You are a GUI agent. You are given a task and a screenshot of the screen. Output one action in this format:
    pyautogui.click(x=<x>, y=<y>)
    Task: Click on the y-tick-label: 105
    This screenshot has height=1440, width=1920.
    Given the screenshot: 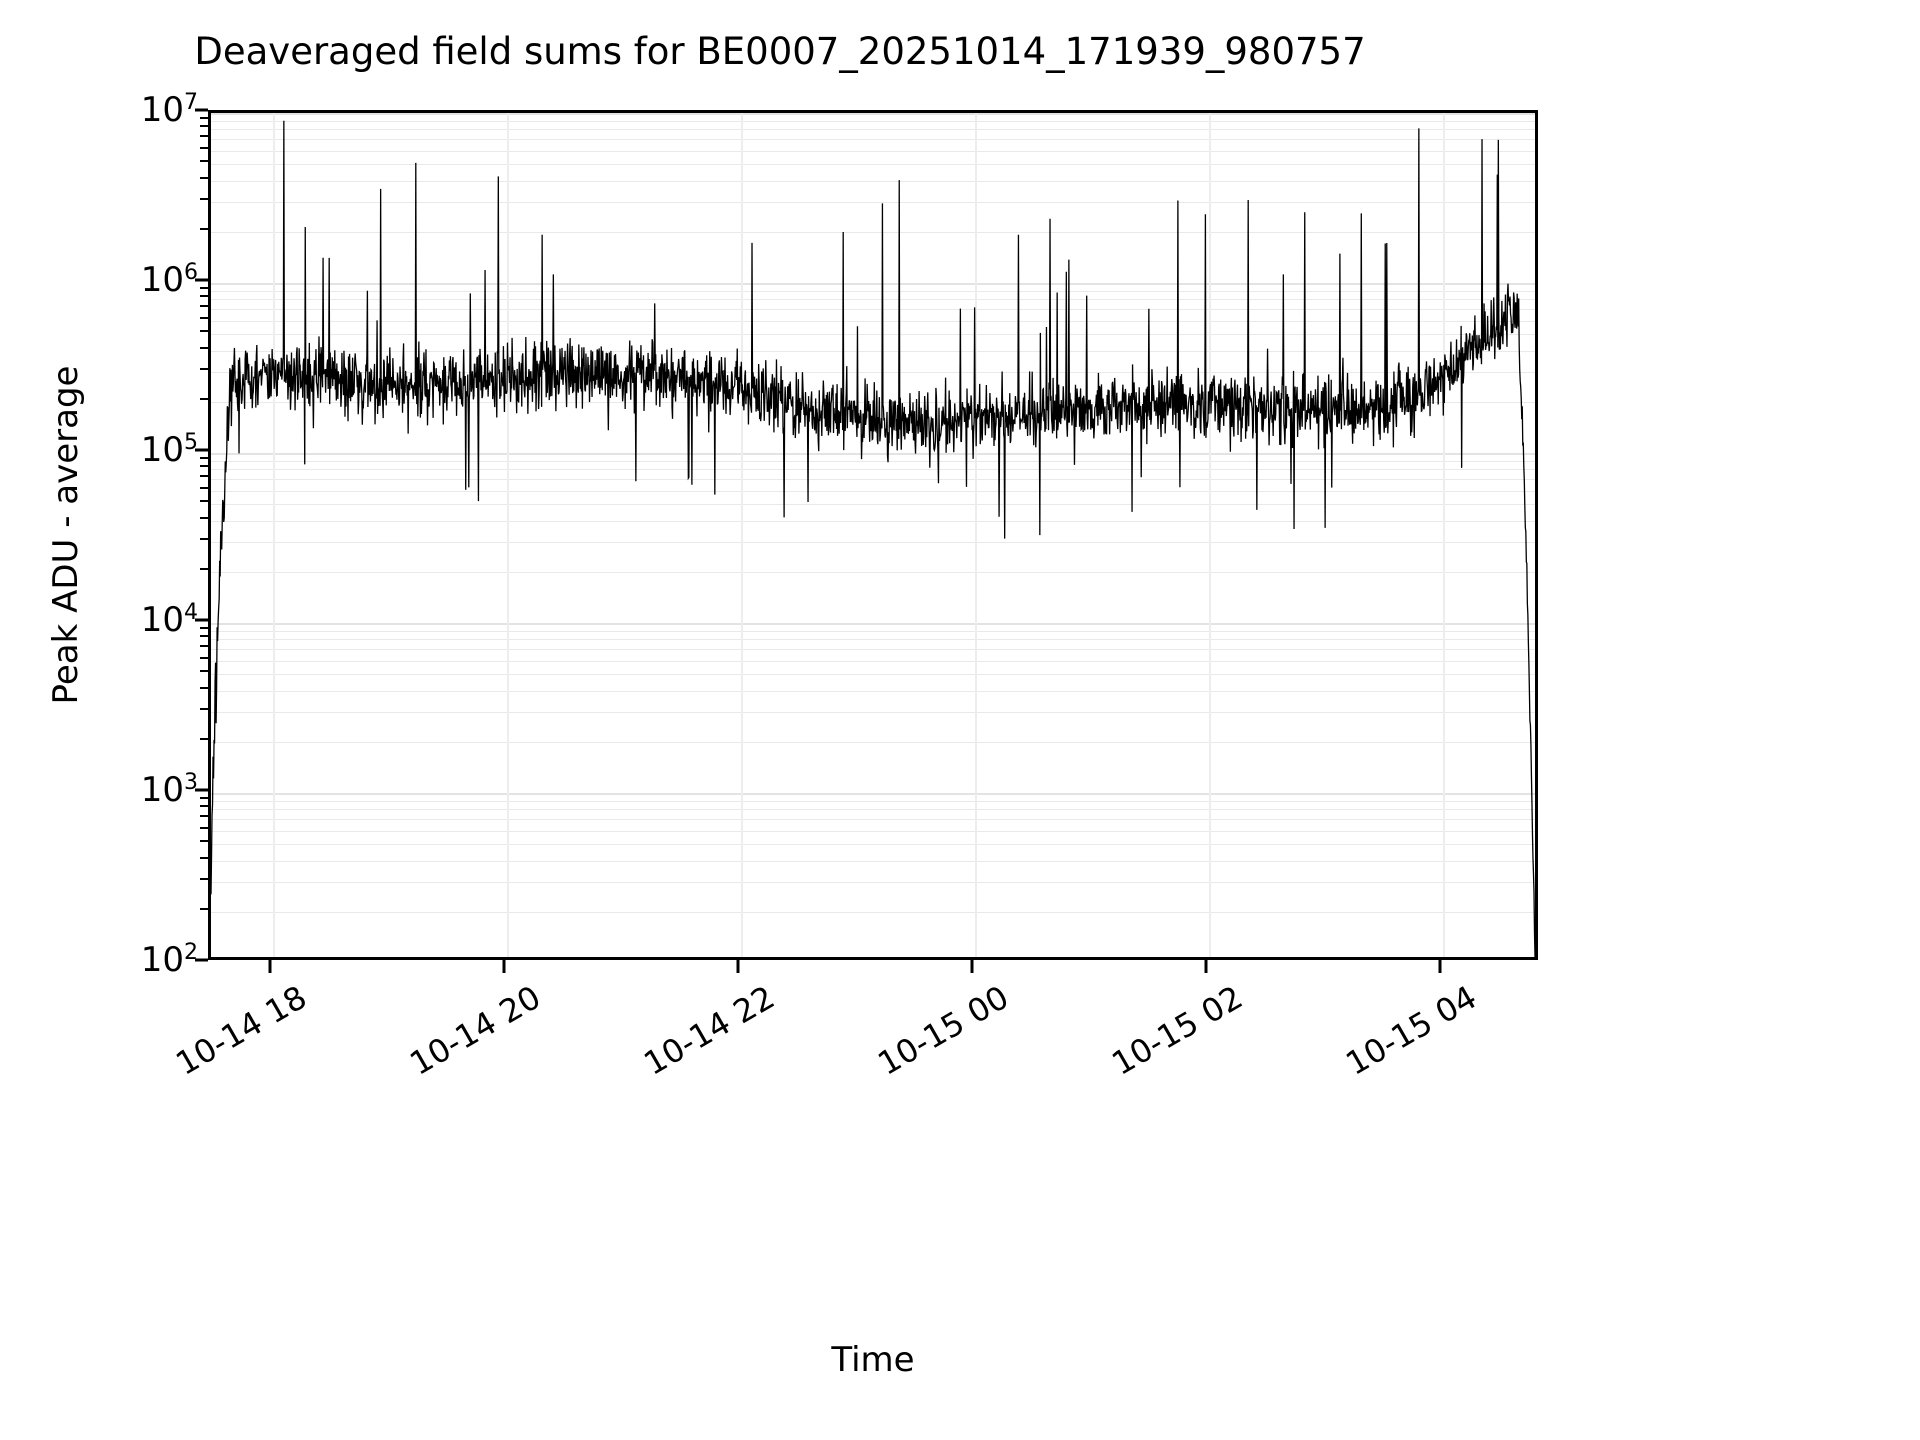 What is the action you would take?
    pyautogui.click(x=169, y=450)
    